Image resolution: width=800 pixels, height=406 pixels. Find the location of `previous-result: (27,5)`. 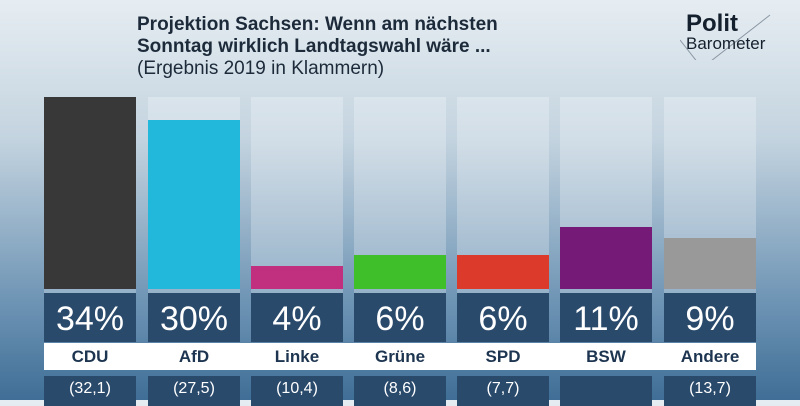

previous-result: (27,5) is located at coordinates (194, 391).